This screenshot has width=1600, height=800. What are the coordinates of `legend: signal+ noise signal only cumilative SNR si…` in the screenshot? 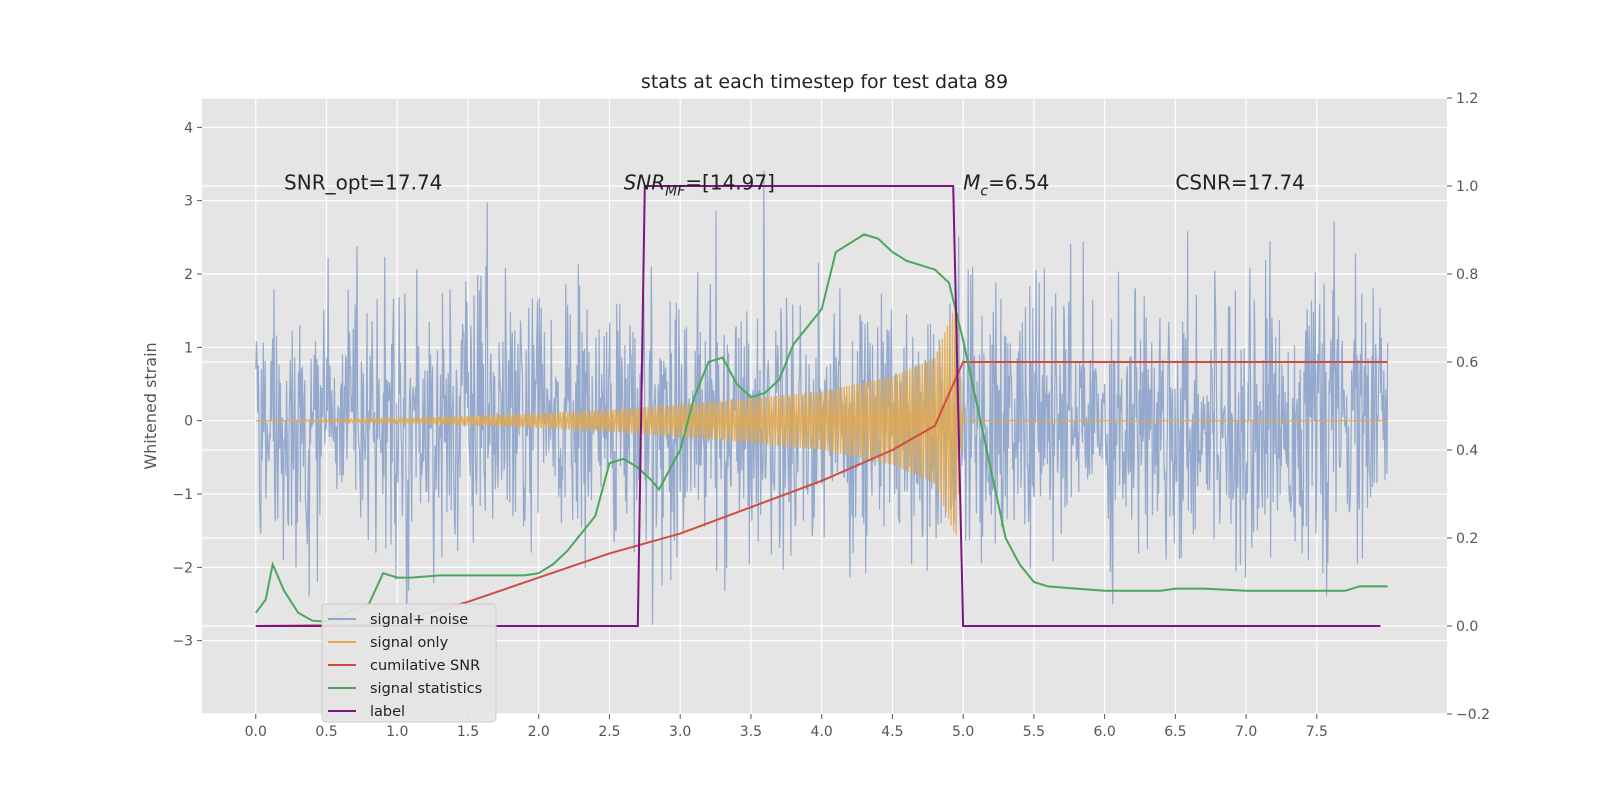 It's located at (409, 663).